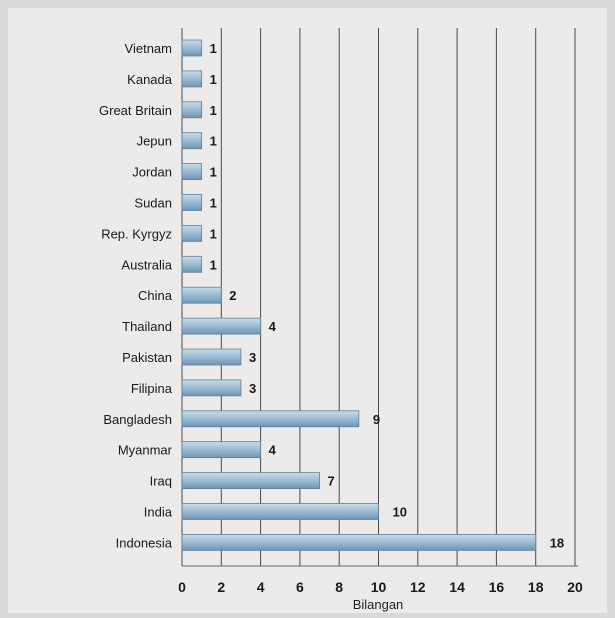  I want to click on category-label: Bangladesh, so click(137, 419).